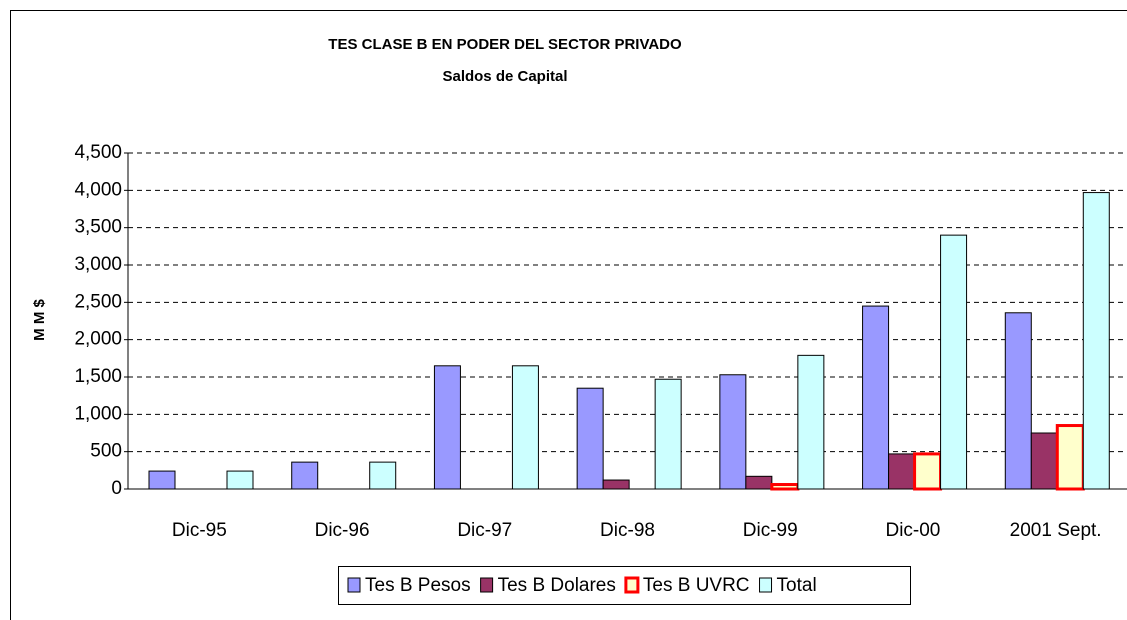 Image resolution: width=1127 pixels, height=620 pixels. I want to click on legend-label: Total, so click(797, 585).